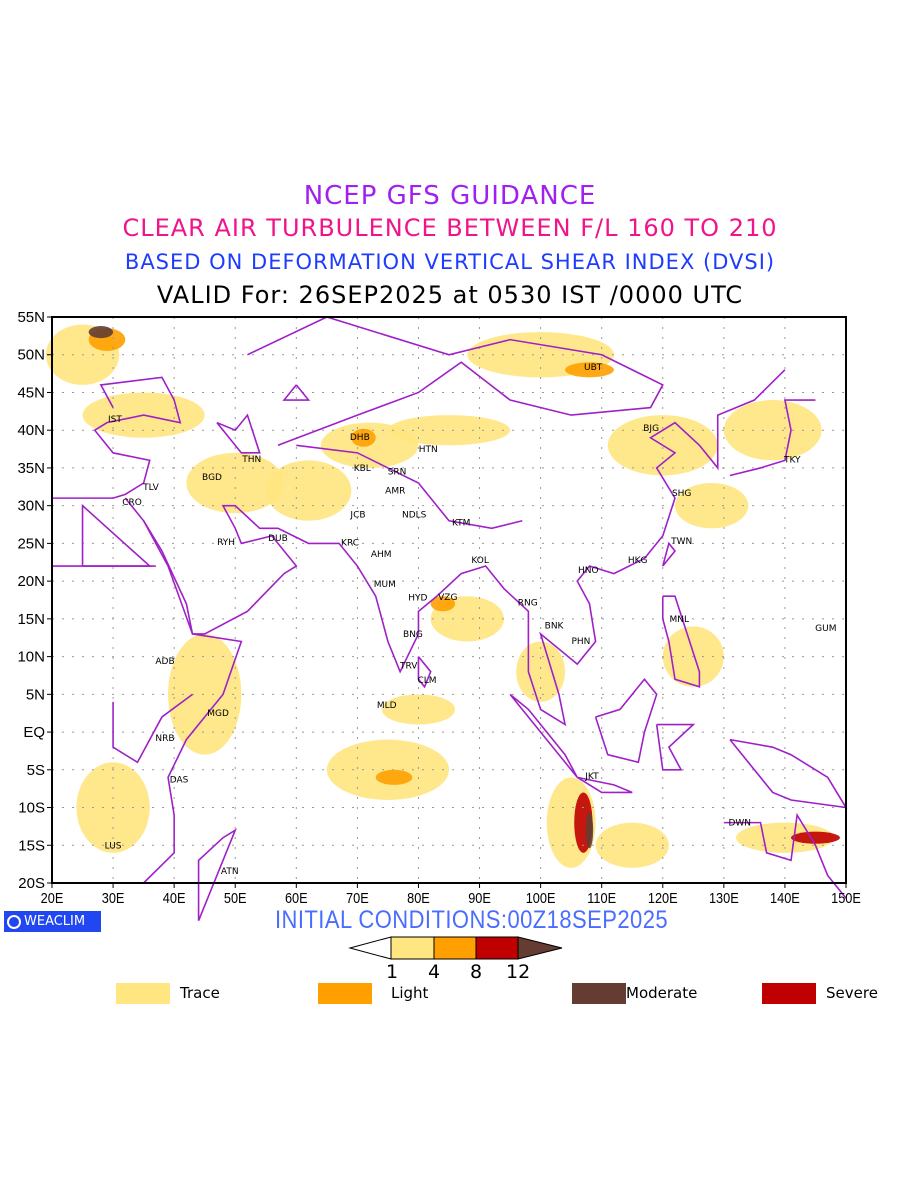 The image size is (900, 1200). Describe the element at coordinates (472, 920) in the screenshot. I see `initial-conditions: INITIAL CONDITIONS:00Z18SEP2025` at that location.